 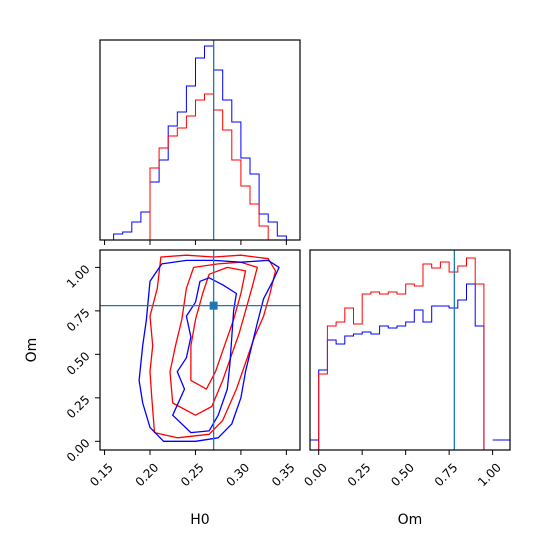 What do you see at coordinates (489, 474) in the screenshot?
I see `om-hist-xtick-label: 1.00` at bounding box center [489, 474].